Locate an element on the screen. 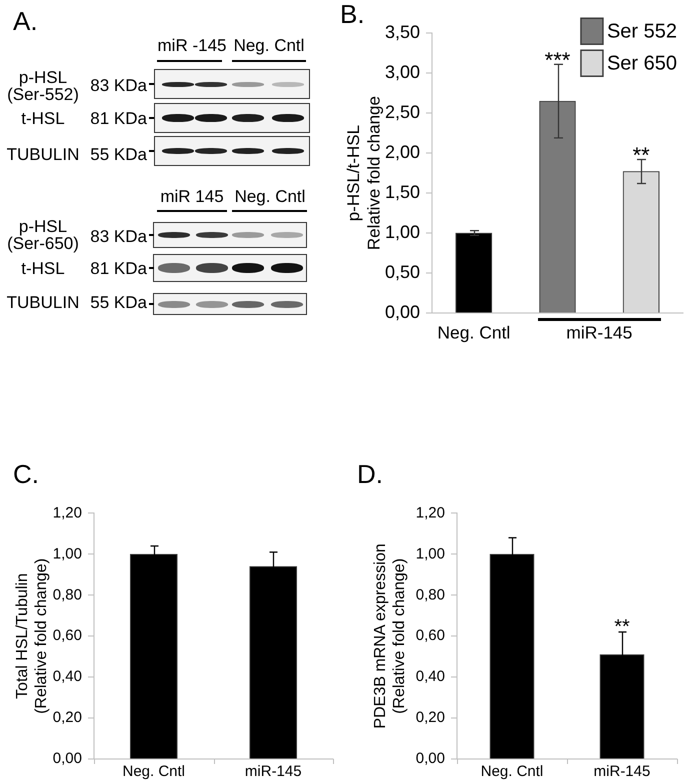 This screenshot has height=782, width=688. y-tick-label: 2,00 is located at coordinates (402, 152).